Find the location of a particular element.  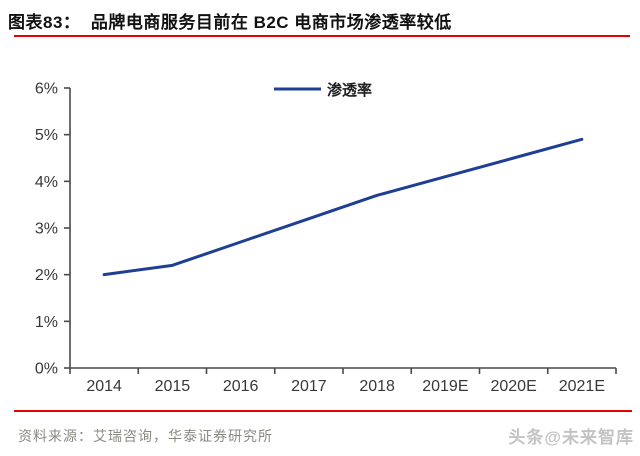

footer-rule is located at coordinates (323, 411).